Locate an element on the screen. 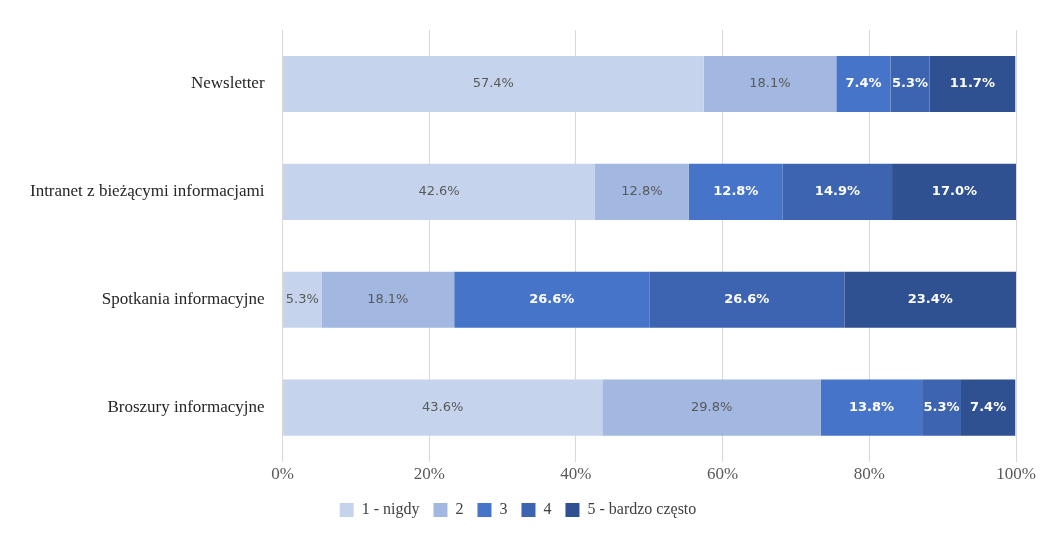 The height and width of the screenshot is (536, 1056). x-tick-label: 60% is located at coordinates (723, 474).